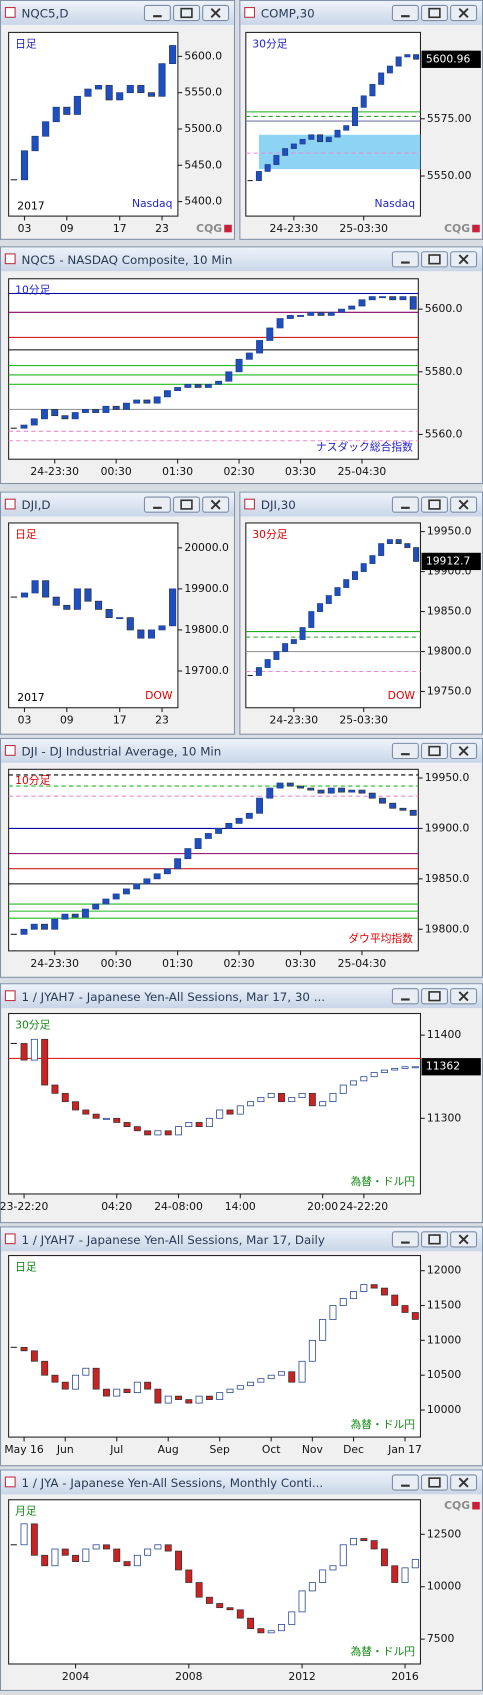 The height and width of the screenshot is (1695, 483). Describe the element at coordinates (382, 1424) in the screenshot. I see `annotation: 為替・ドル円` at that location.